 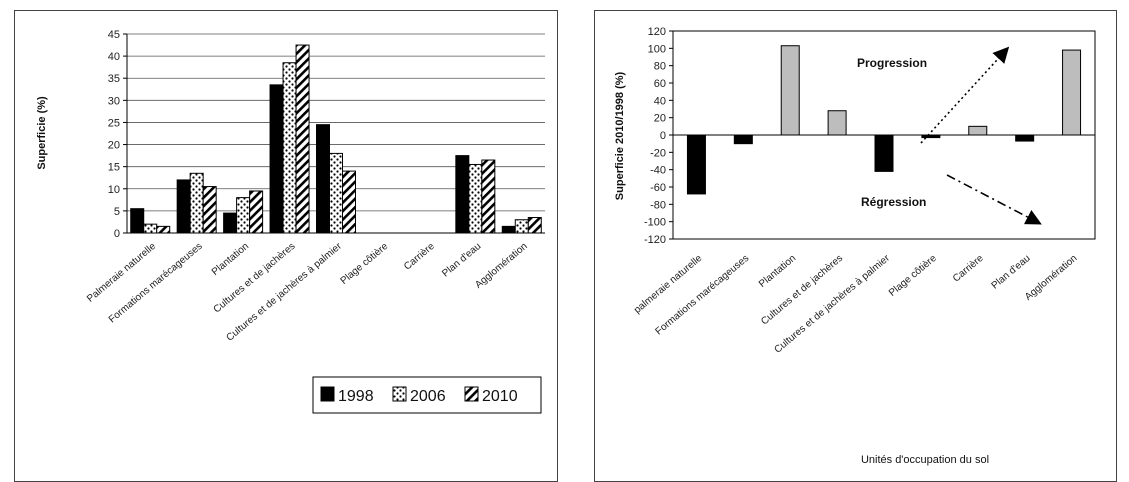 What do you see at coordinates (471, 394) in the screenshot?
I see `legend-swatch-2010` at bounding box center [471, 394].